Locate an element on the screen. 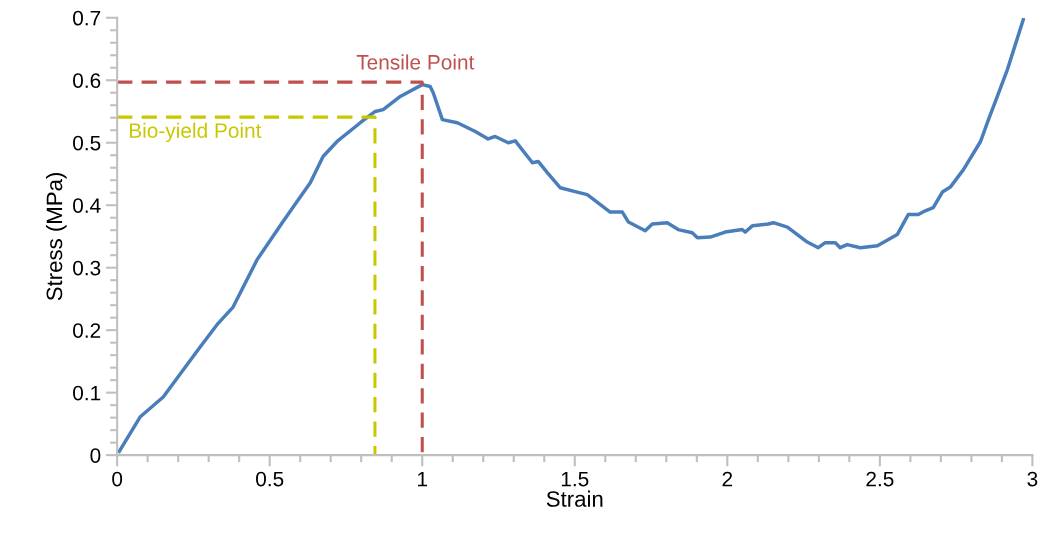  y-tick-label: 0.6 is located at coordinates (87, 80).